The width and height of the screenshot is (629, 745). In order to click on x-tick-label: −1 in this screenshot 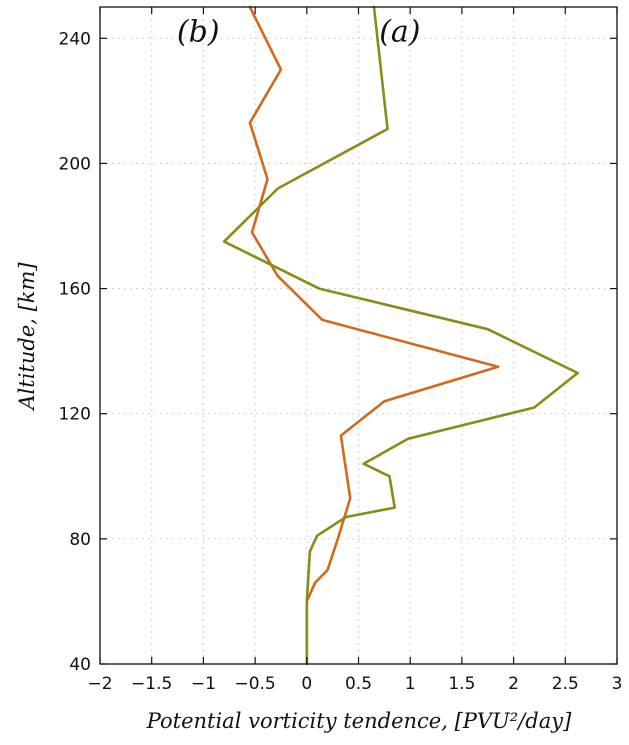, I will do `click(203, 684)`.